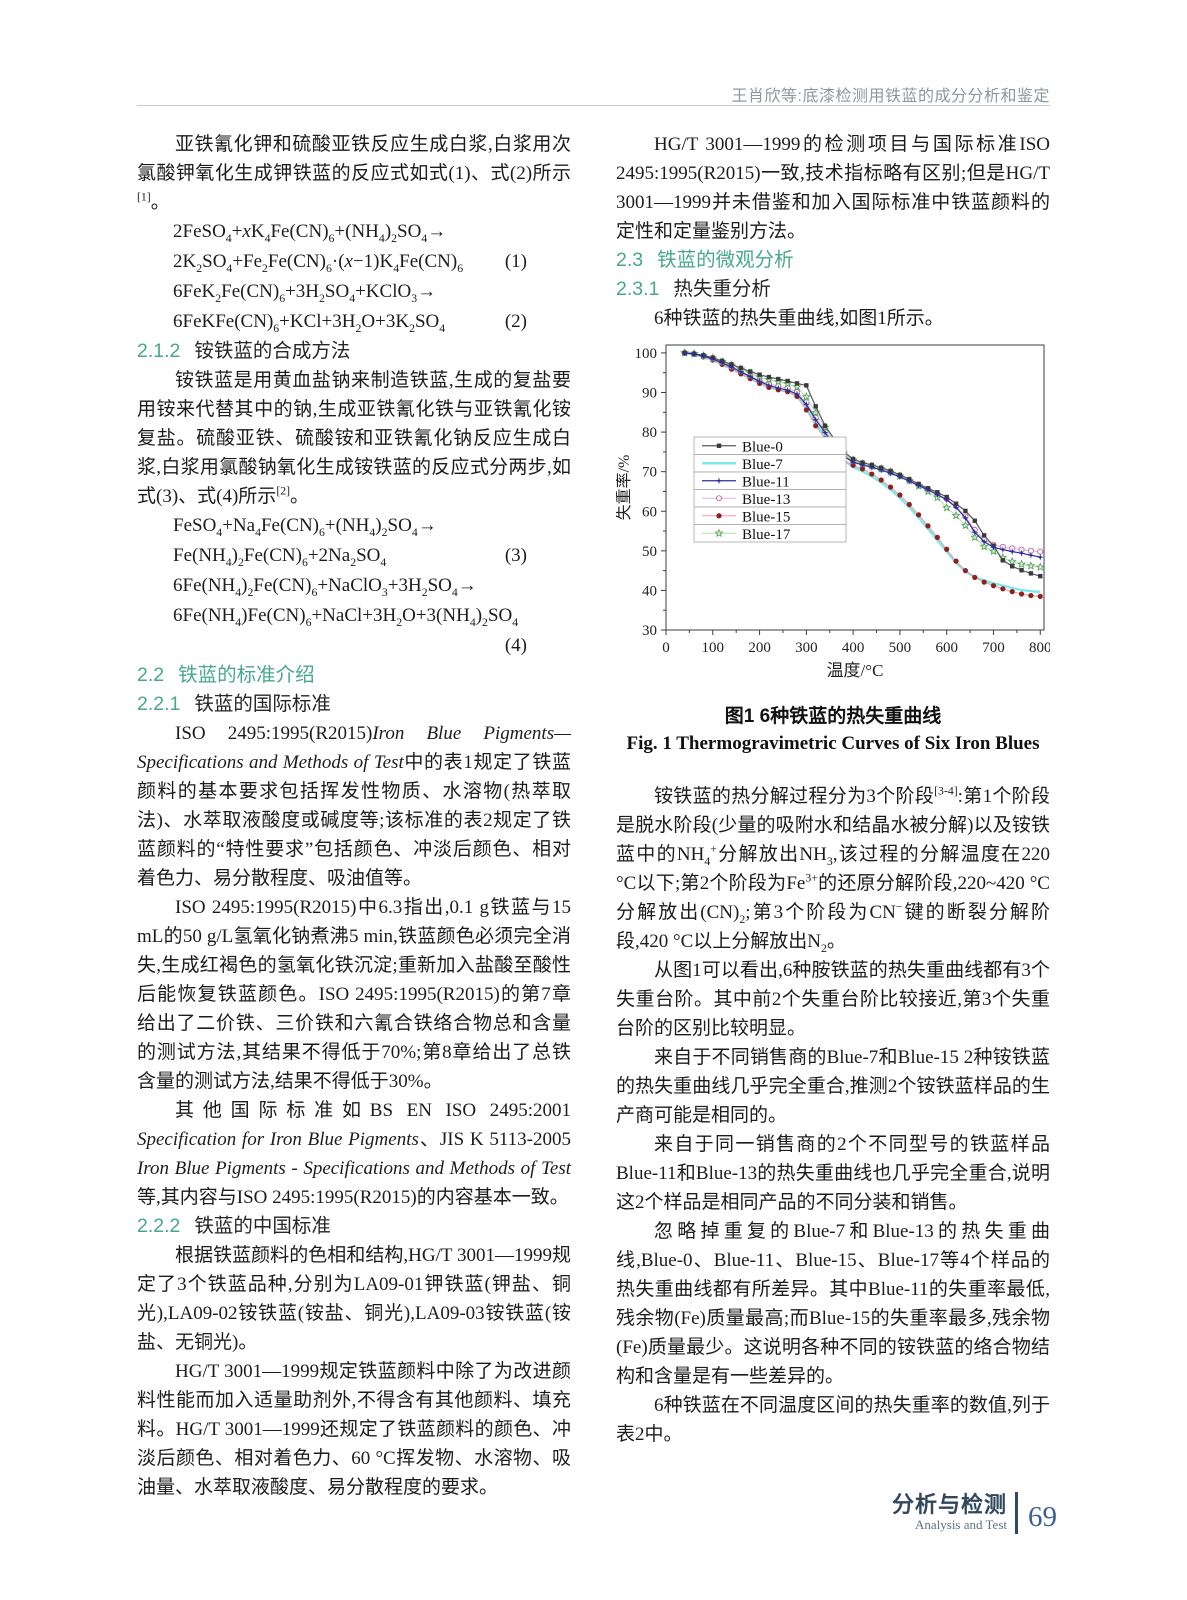 This screenshot has width=1187, height=1600. What do you see at coordinates (666, 648) in the screenshot?
I see `svg-text: 0` at bounding box center [666, 648].